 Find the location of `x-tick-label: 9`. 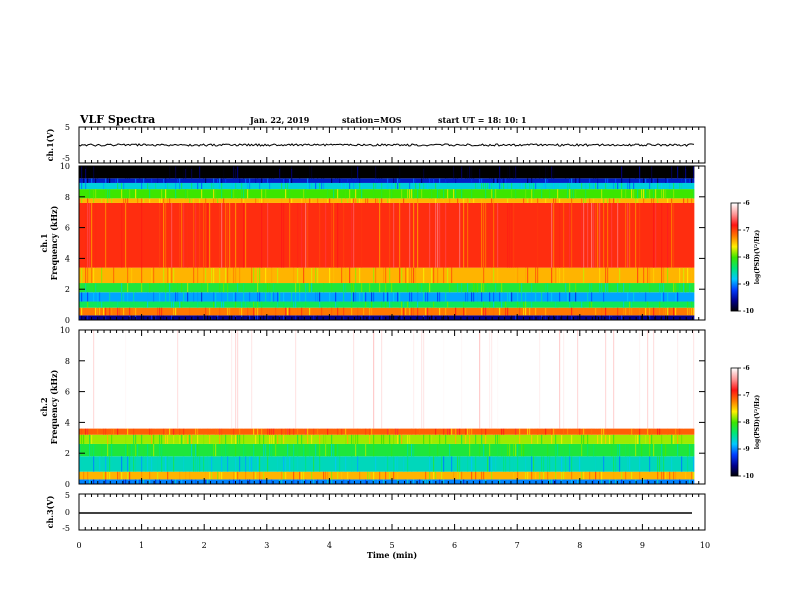

x-tick-label: 9 is located at coordinates (642, 545).